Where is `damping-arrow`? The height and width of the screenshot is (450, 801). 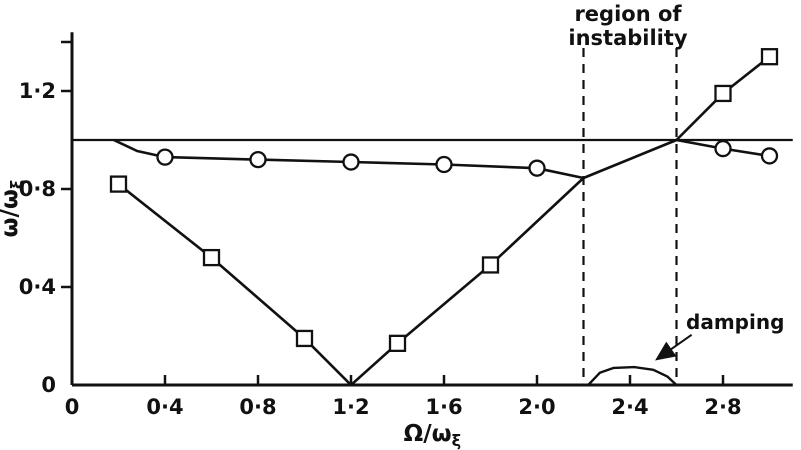 damping-arrow is located at coordinates (674, 347).